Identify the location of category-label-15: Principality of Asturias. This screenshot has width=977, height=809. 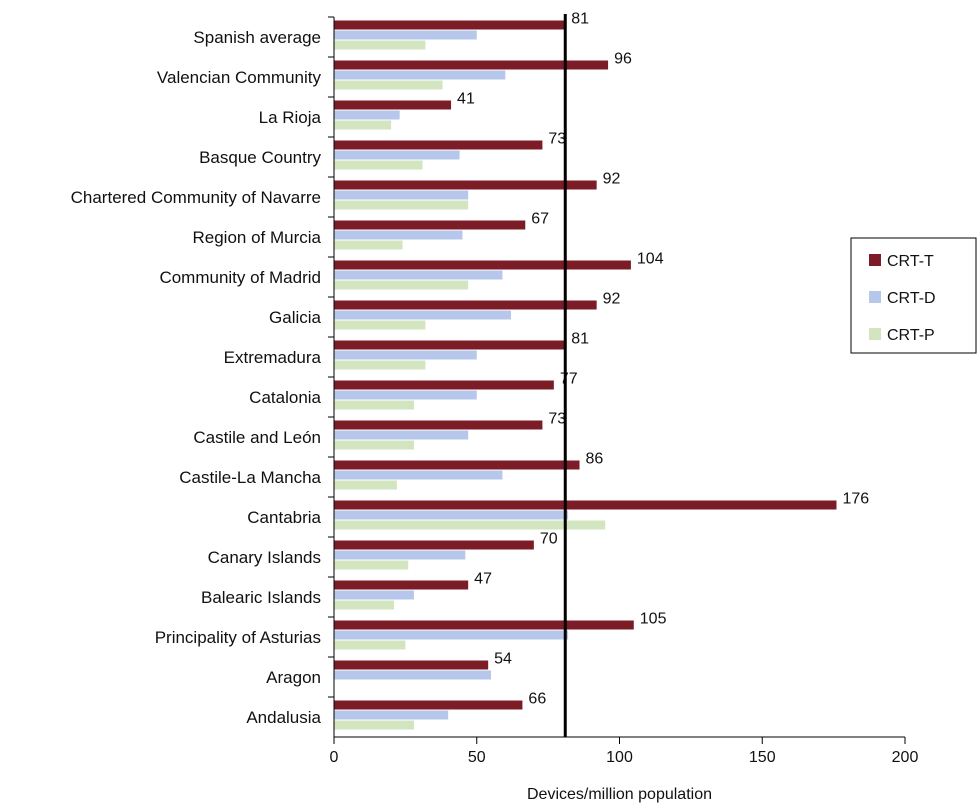
(238, 637).